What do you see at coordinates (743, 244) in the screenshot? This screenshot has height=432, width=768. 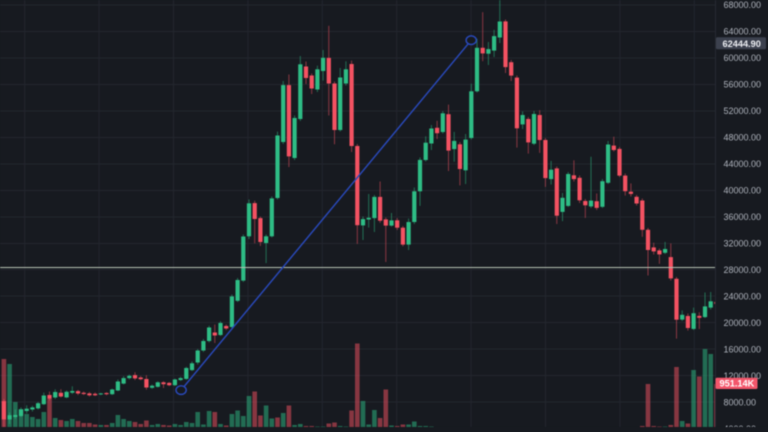 I see `svg-text: 32000.00` at bounding box center [743, 244].